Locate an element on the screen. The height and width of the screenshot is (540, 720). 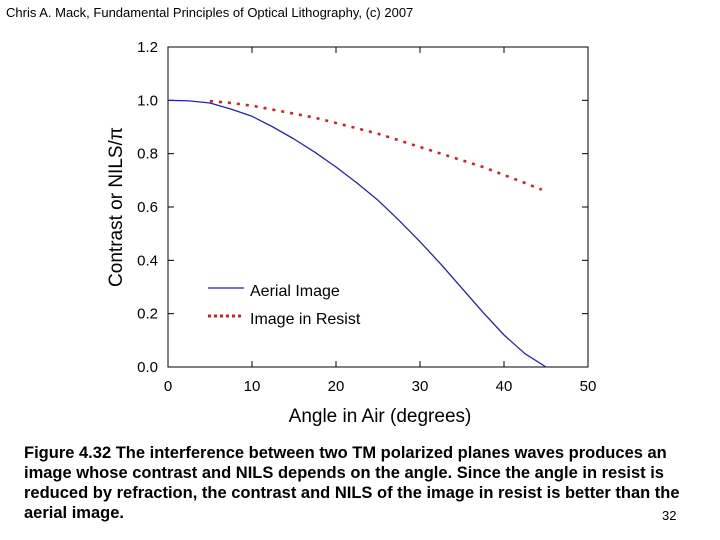
x-tick-label: 20 is located at coordinates (336, 386).